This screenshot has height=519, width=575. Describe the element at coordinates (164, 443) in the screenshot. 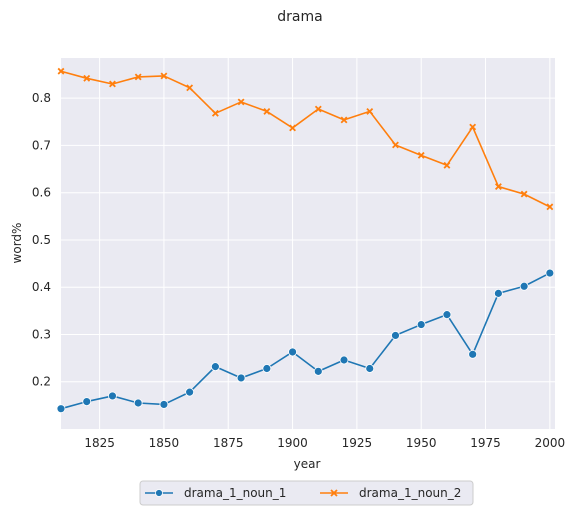

I see `x-tick-label-1850: 1850` at that location.